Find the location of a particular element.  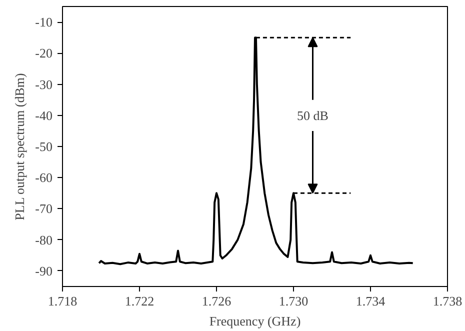

y-tick-label: -10 is located at coordinates (44, 22).